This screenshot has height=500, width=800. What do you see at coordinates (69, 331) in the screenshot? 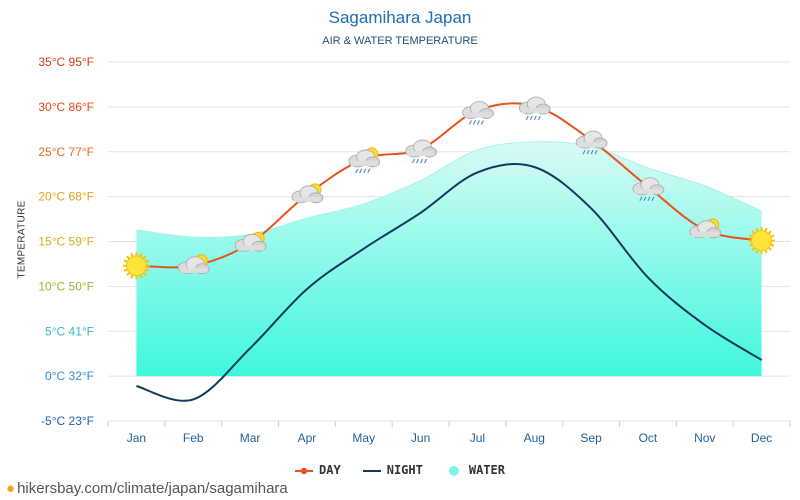
I see `y-tick-label: 5°C 41°F` at bounding box center [69, 331].